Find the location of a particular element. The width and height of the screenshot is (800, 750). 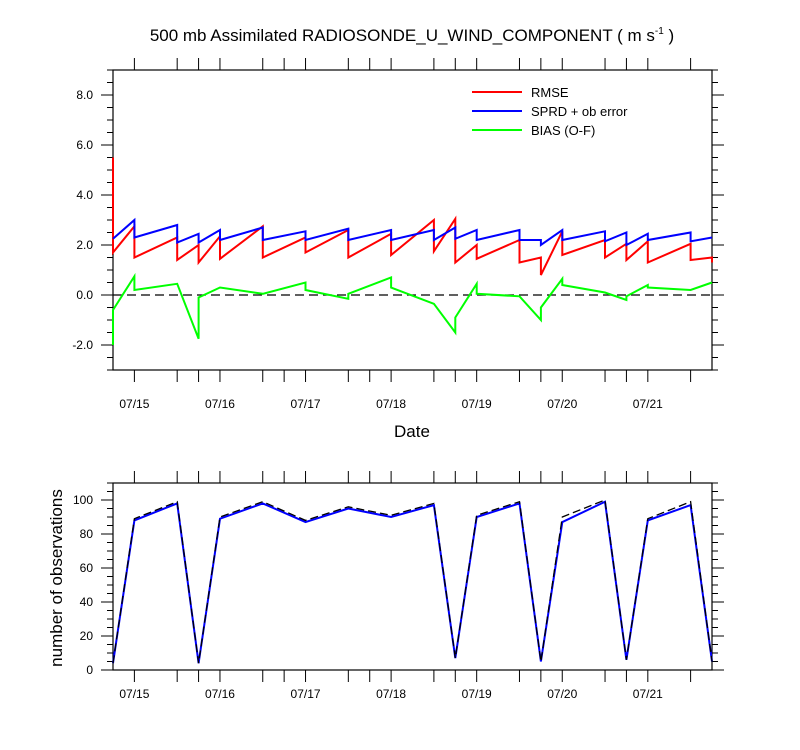

y-tick-label: 0 is located at coordinates (89, 670).